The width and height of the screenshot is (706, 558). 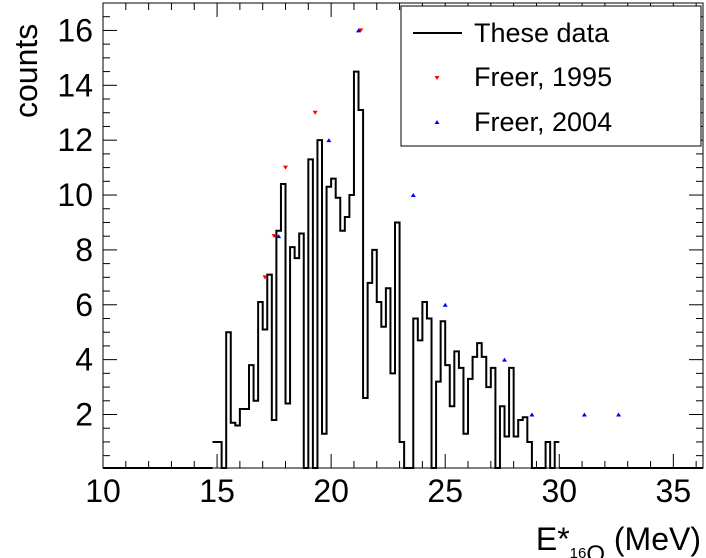 What do you see at coordinates (445, 491) in the screenshot?
I see `x-tick-label: 25` at bounding box center [445, 491].